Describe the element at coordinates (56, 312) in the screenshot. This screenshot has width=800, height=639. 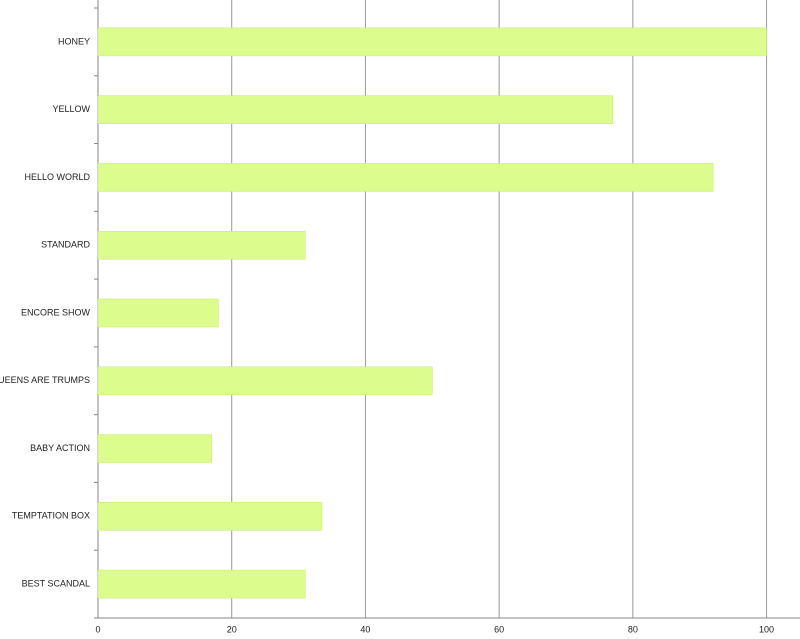
I see `y-tick-label: ENCORE SHOW` at that location.